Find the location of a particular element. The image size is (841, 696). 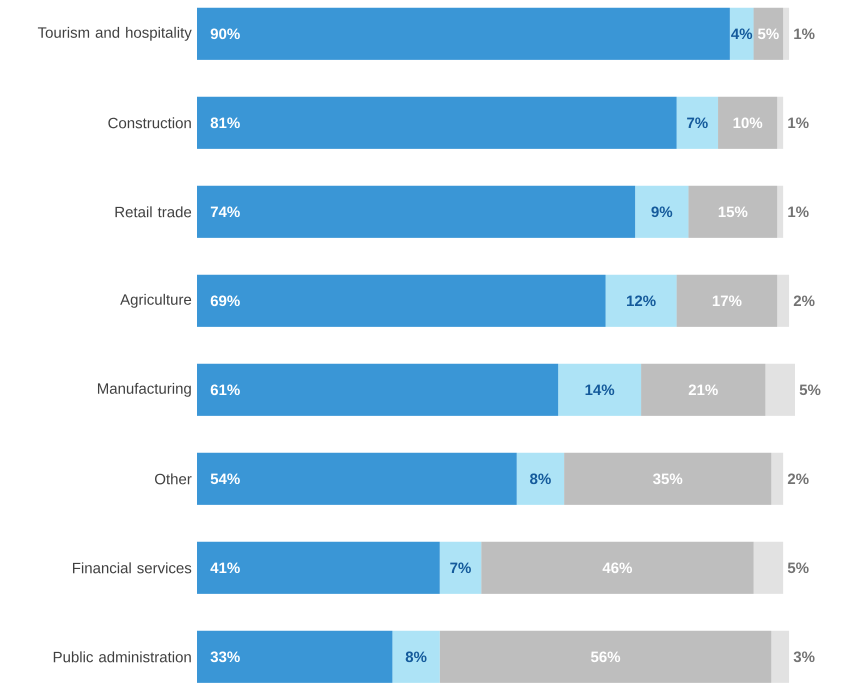

y-tick-label: Public administration is located at coordinates (122, 656).